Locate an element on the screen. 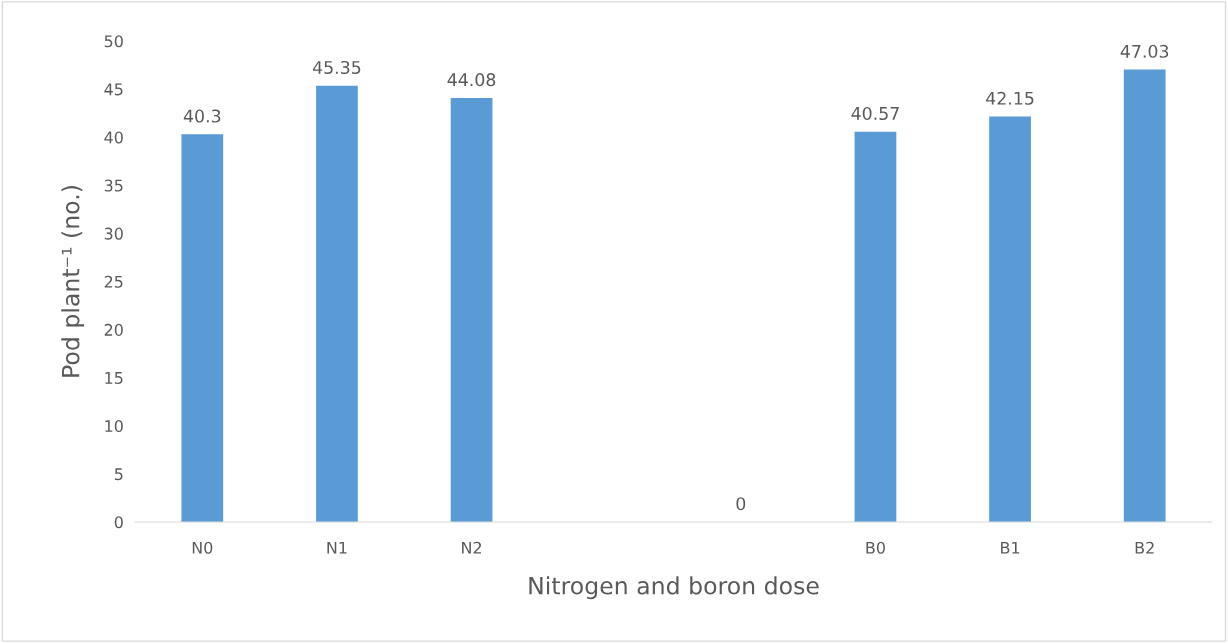 The height and width of the screenshot is (643, 1228). y-tick-label: 5 is located at coordinates (118, 474).